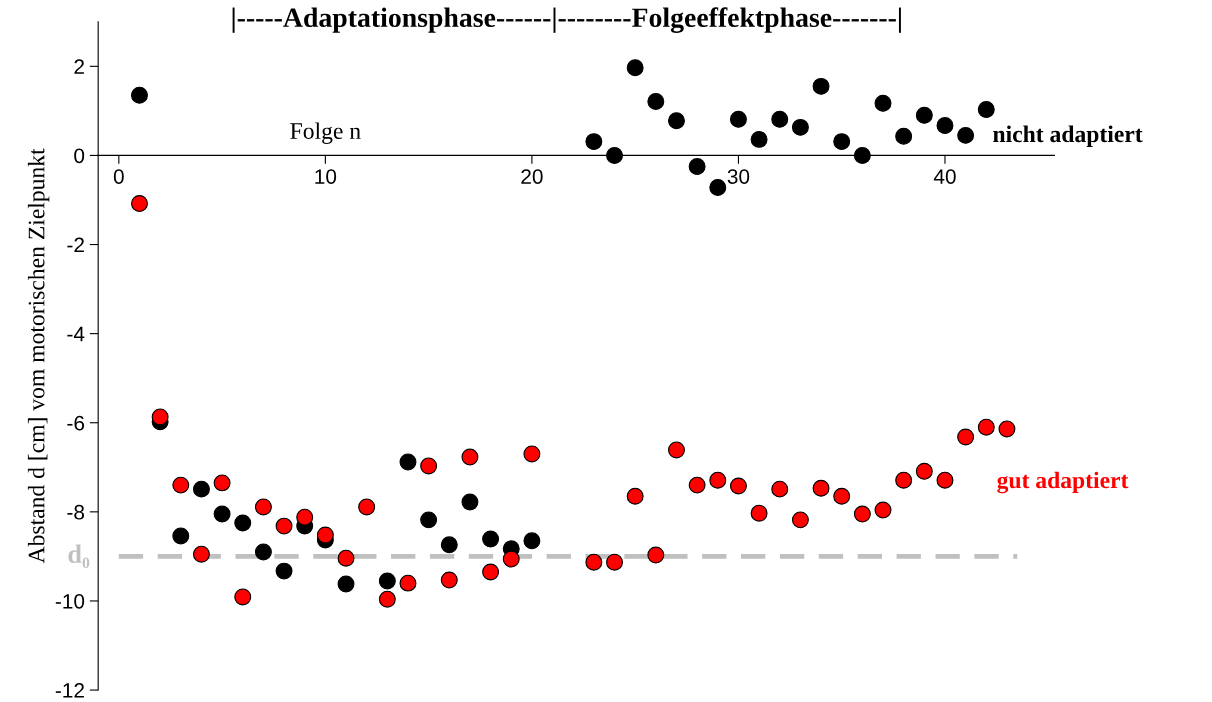 The height and width of the screenshot is (702, 1212). I want to click on x-tick-label: 10, so click(326, 176).